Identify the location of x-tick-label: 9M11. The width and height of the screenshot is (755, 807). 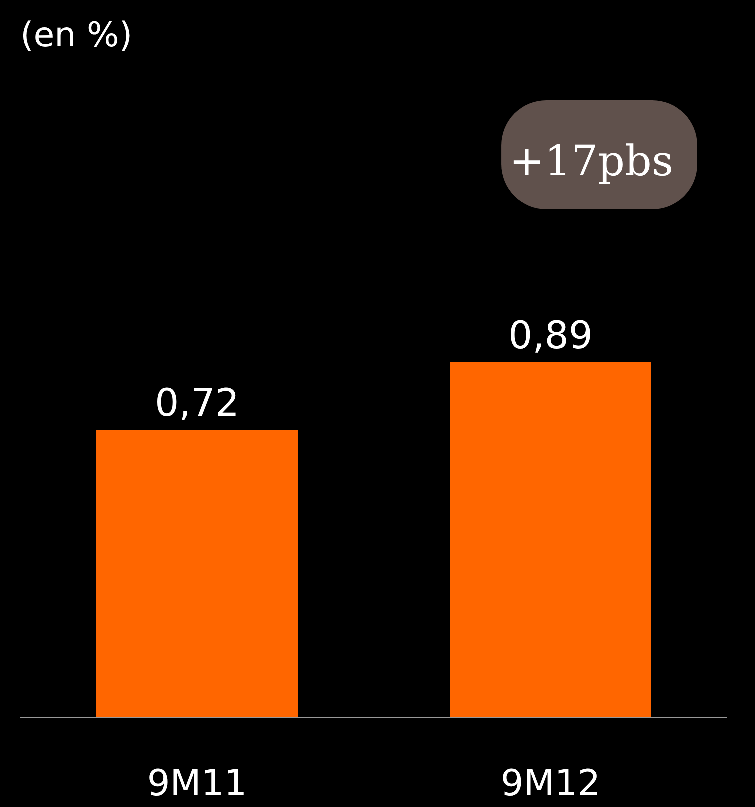
(197, 784).